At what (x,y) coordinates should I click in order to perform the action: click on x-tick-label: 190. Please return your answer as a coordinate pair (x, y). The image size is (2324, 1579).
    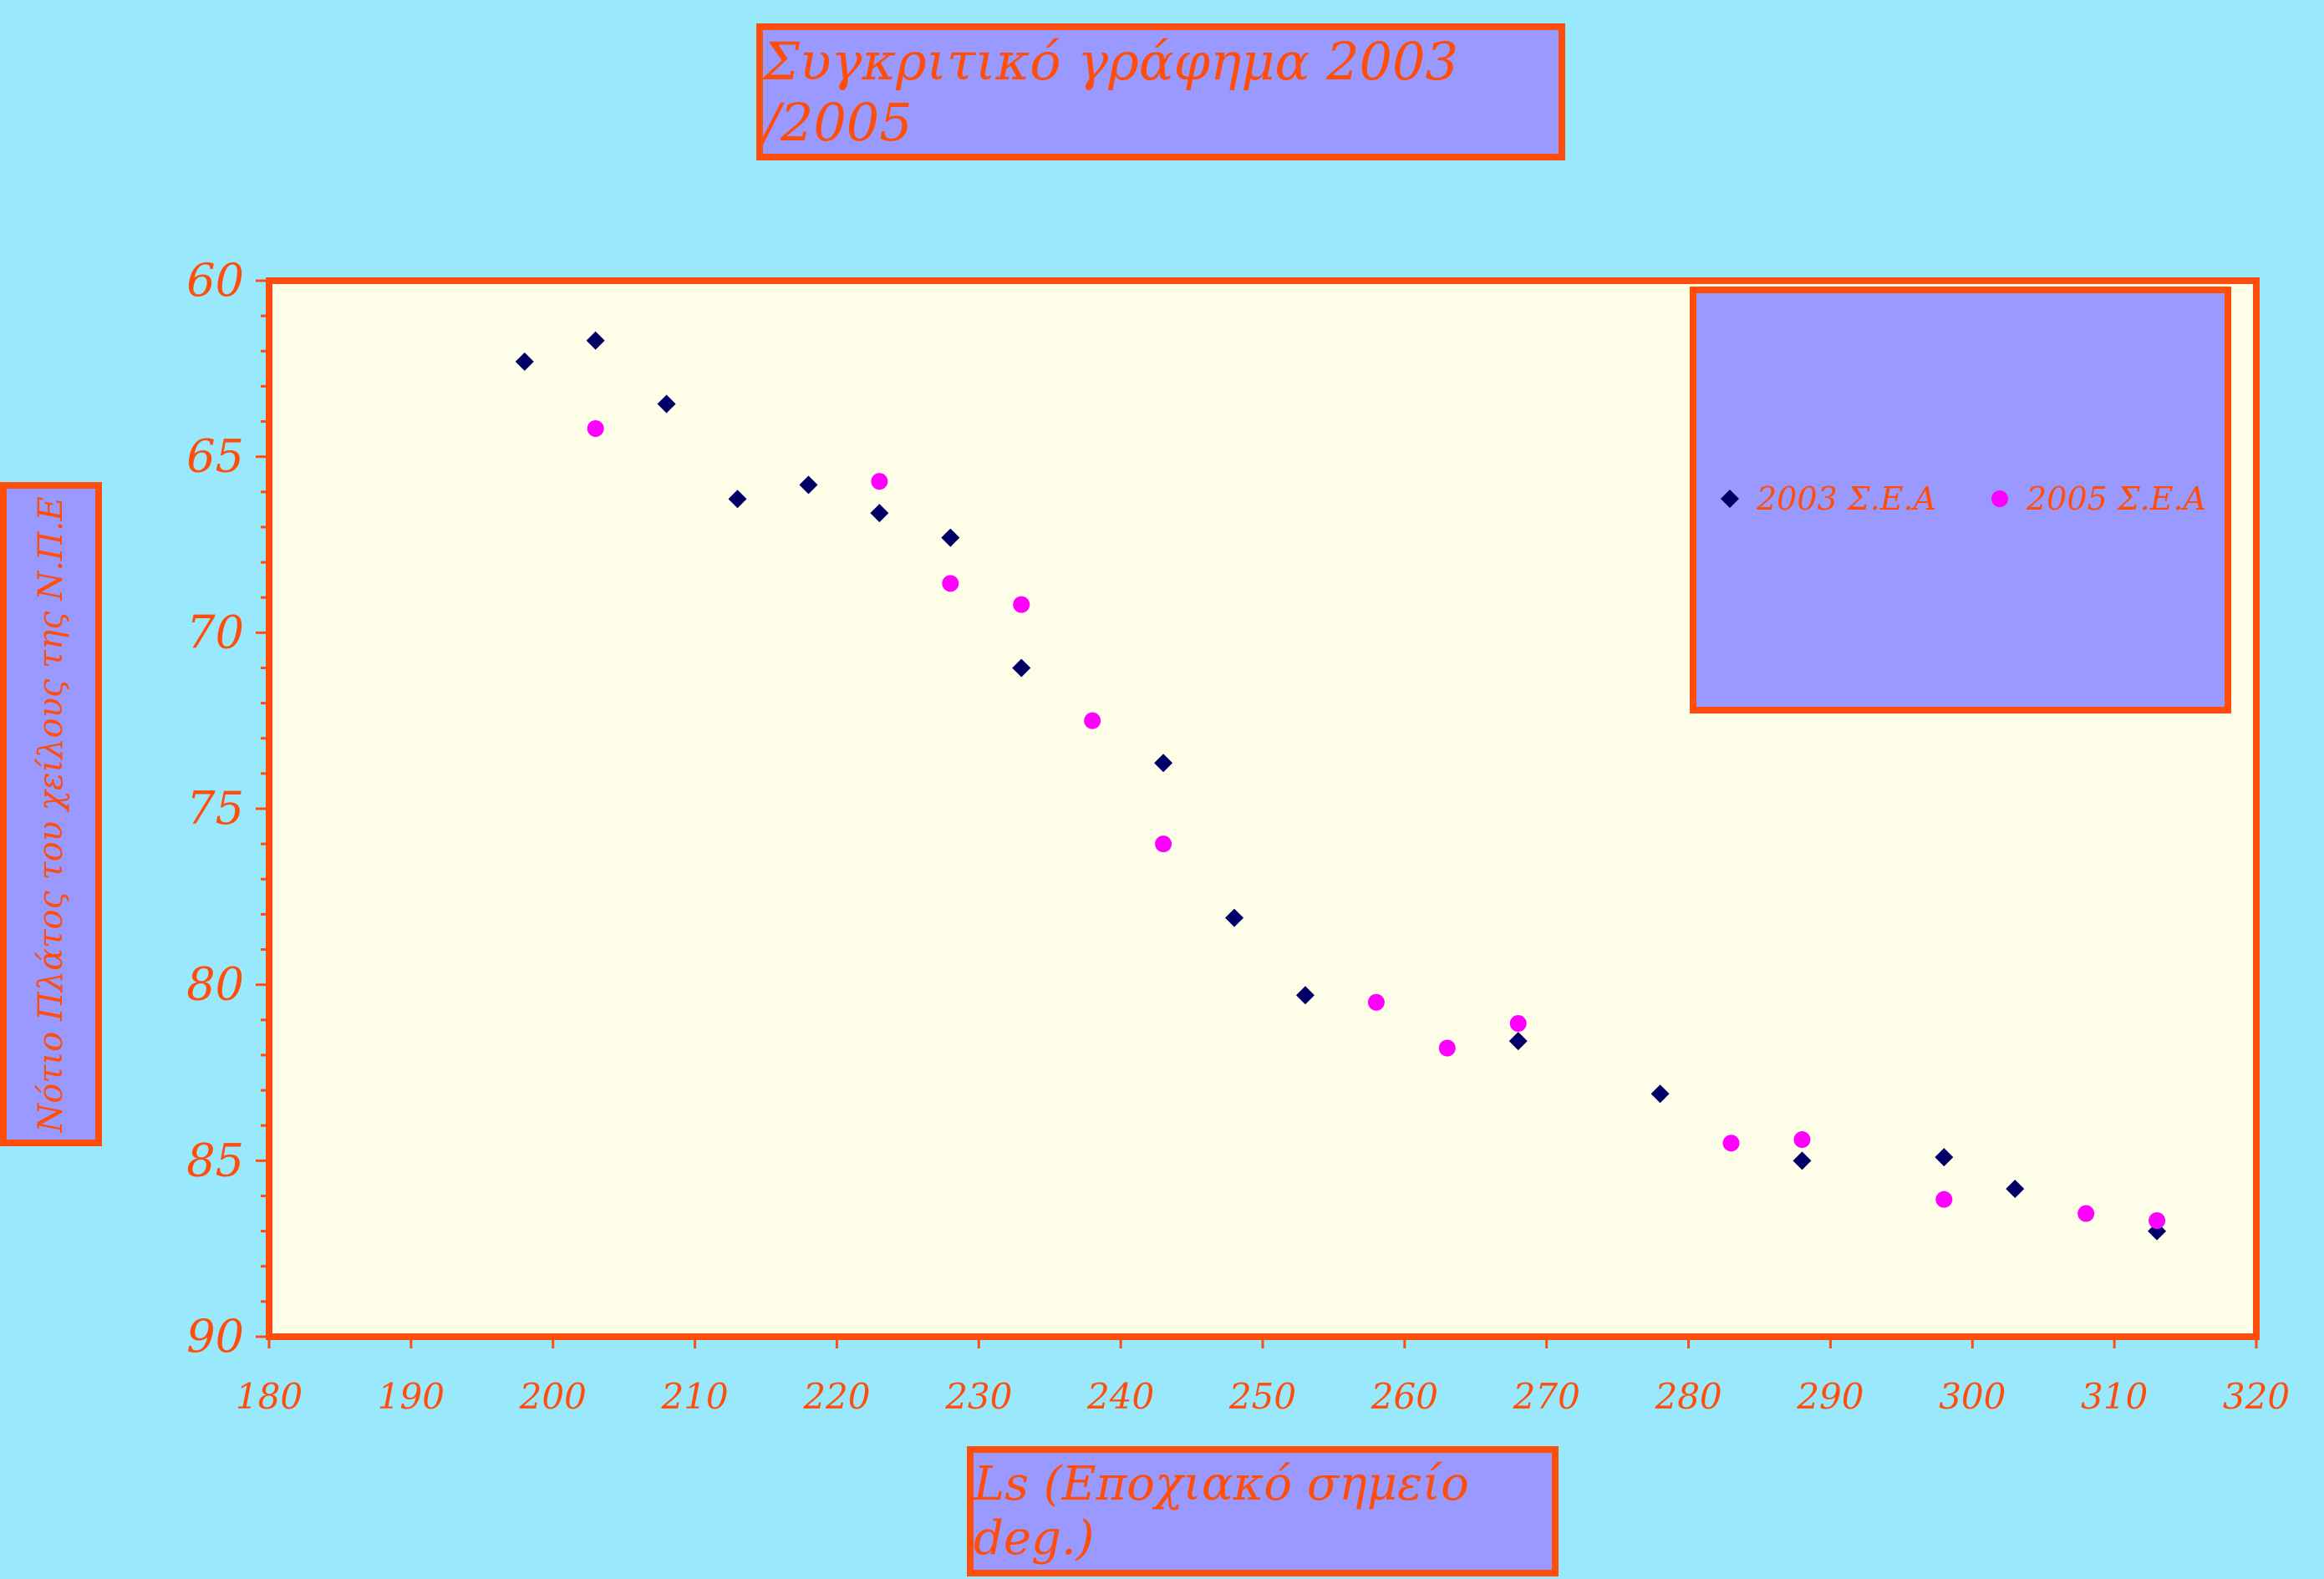
    Looking at the image, I should click on (411, 1396).